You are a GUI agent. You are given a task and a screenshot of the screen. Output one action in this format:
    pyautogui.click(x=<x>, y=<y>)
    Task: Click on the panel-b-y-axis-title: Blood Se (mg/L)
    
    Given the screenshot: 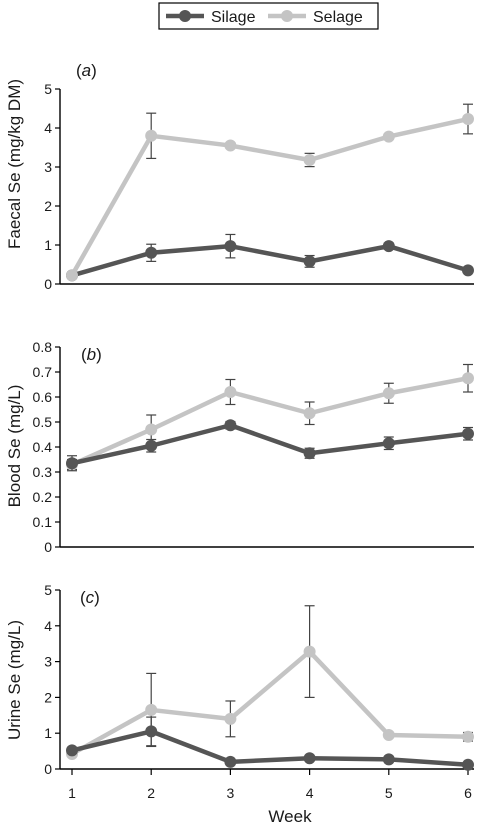 What is the action you would take?
    pyautogui.click(x=14, y=446)
    